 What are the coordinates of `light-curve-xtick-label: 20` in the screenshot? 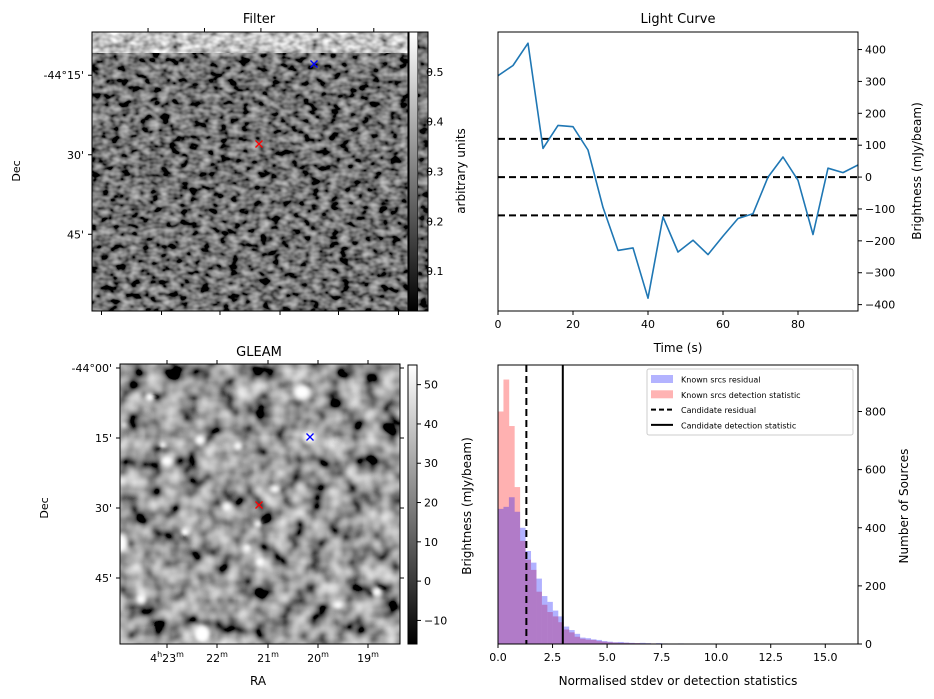 It's located at (573, 324).